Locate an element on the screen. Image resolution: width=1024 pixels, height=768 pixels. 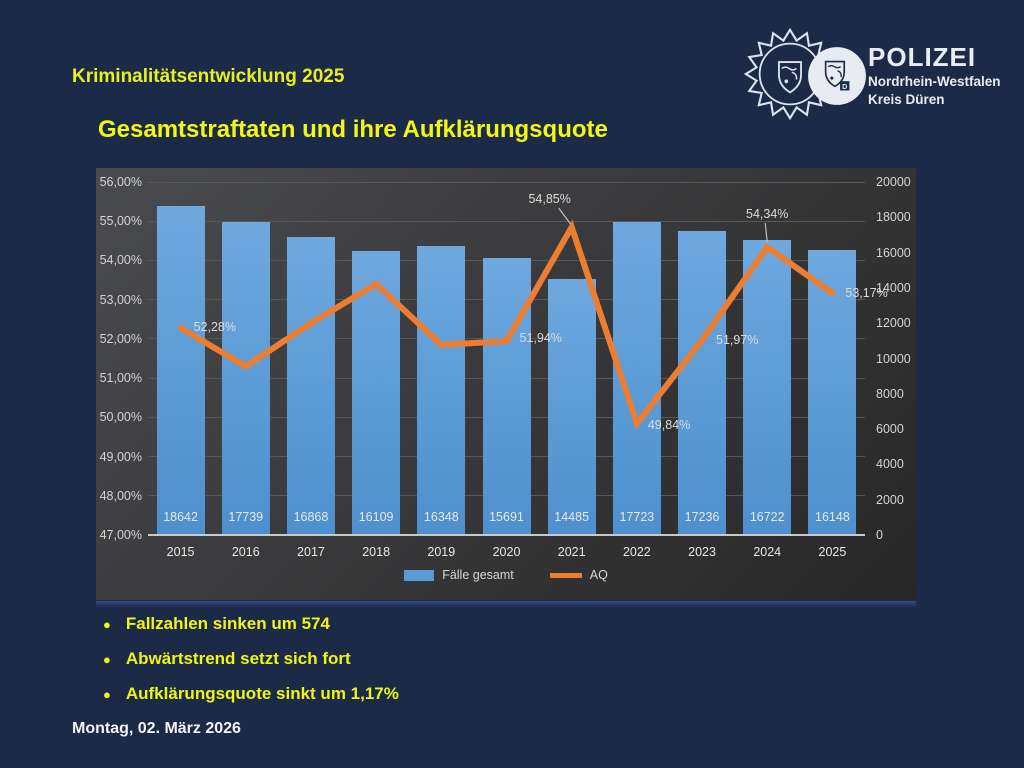
right-axis-tick-label: 4000 is located at coordinates (890, 464).